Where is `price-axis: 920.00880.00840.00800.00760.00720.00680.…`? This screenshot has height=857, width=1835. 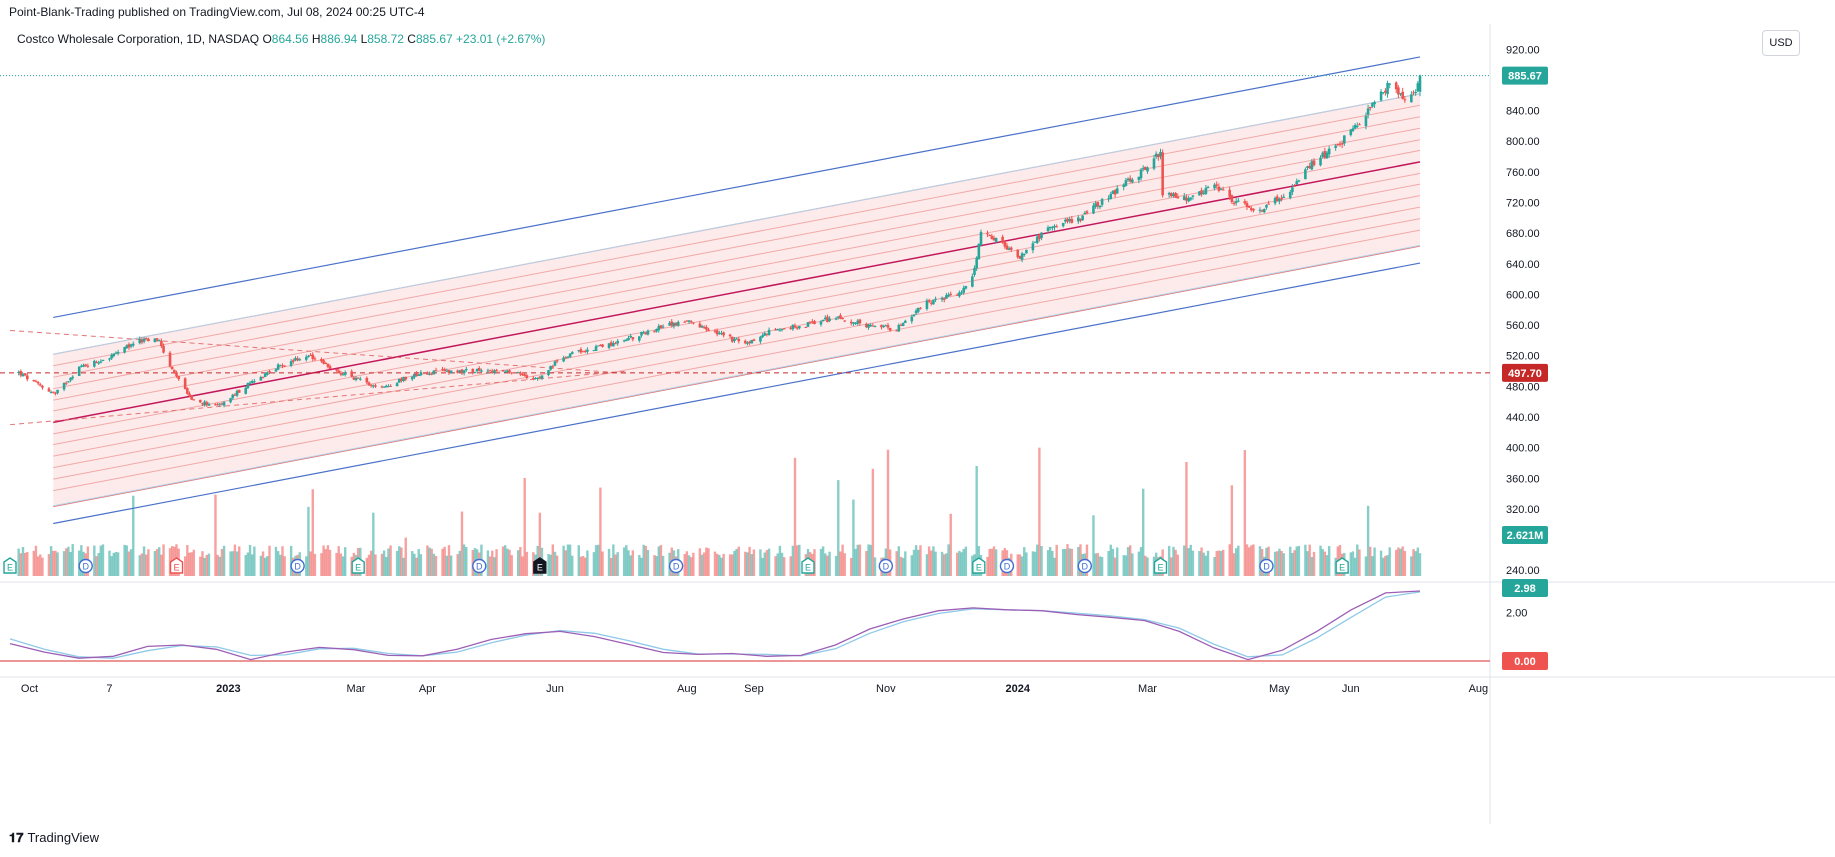
price-axis: 920.00880.00840.00800.00760.00720.00680.… is located at coordinates (1523, 310).